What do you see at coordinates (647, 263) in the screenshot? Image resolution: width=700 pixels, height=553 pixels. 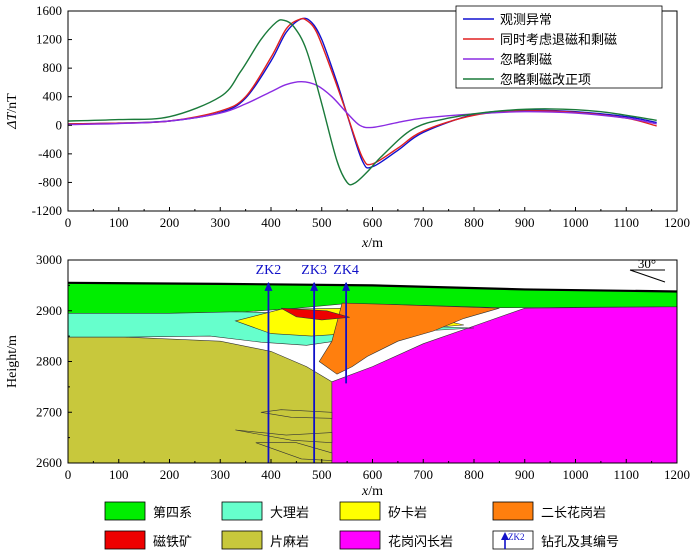 I see `dip-angle-label: 30°` at bounding box center [647, 263].